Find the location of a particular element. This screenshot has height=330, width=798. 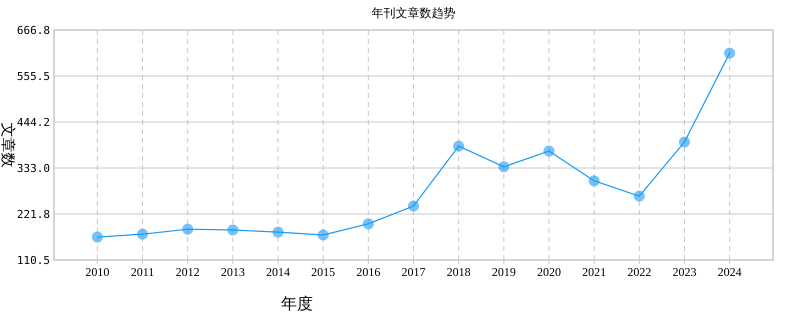

x-tick-label: 2014 is located at coordinates (278, 272).